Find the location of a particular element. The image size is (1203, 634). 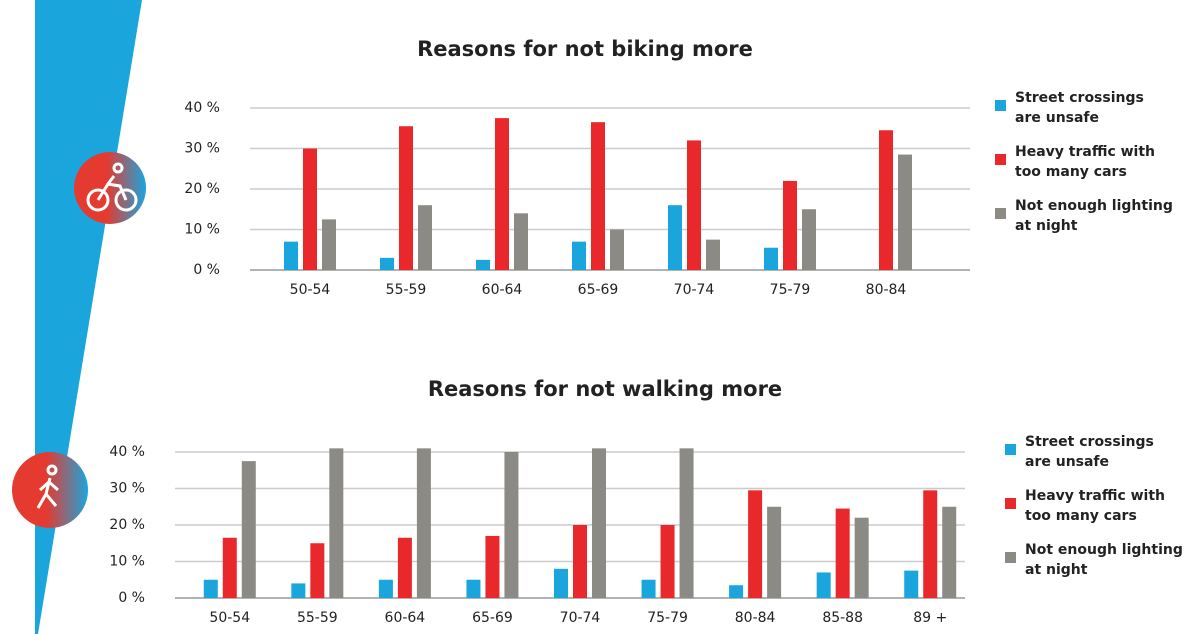

bike-glyph is located at coordinates (112, 187).